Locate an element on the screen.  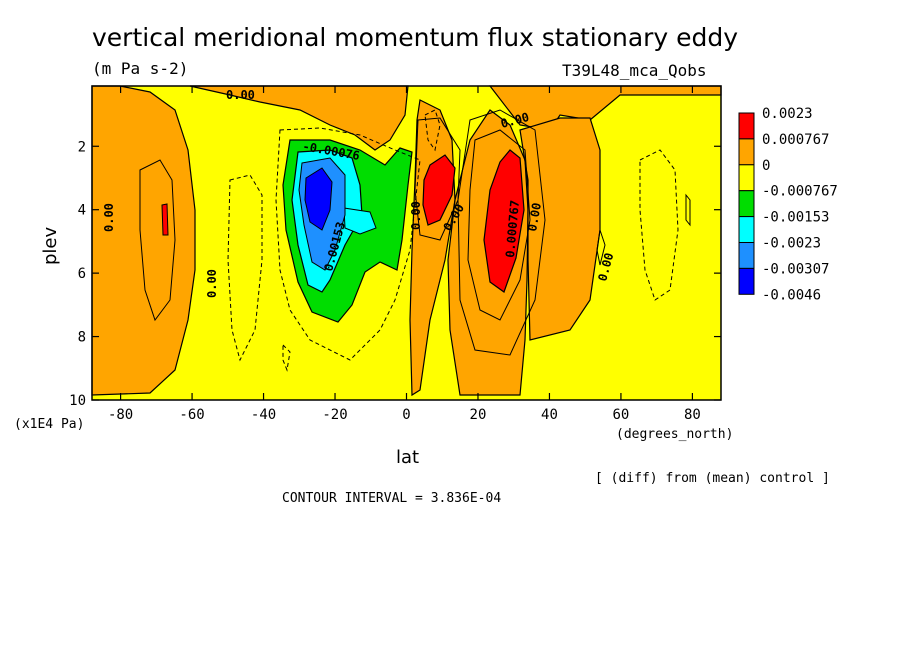
x-tick-label: 20 is located at coordinates (478, 415).